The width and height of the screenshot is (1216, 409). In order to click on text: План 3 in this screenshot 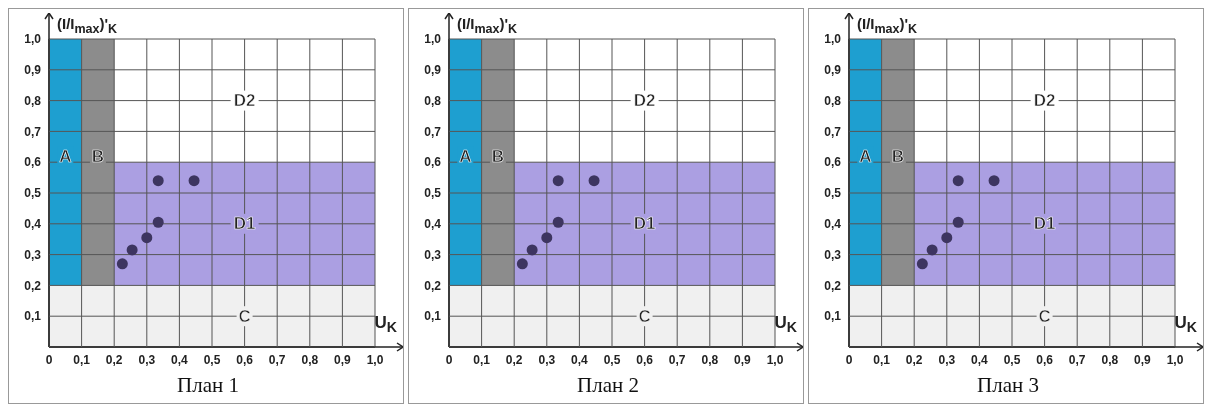, I will do `click(1008, 385)`.